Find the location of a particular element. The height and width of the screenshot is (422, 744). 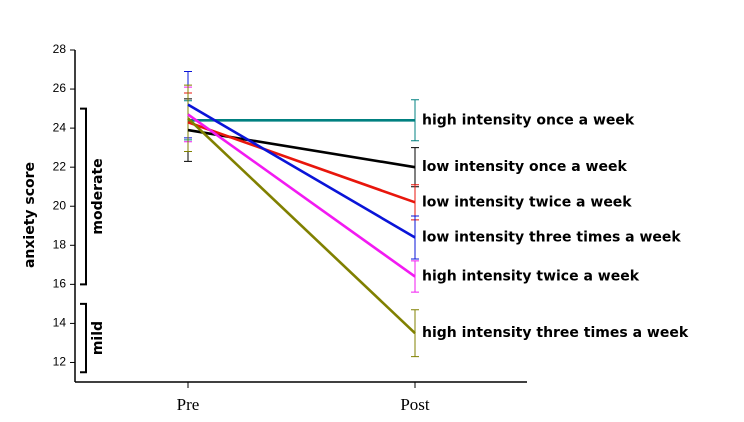

series-label: high intensity three times a week is located at coordinates (555, 333).